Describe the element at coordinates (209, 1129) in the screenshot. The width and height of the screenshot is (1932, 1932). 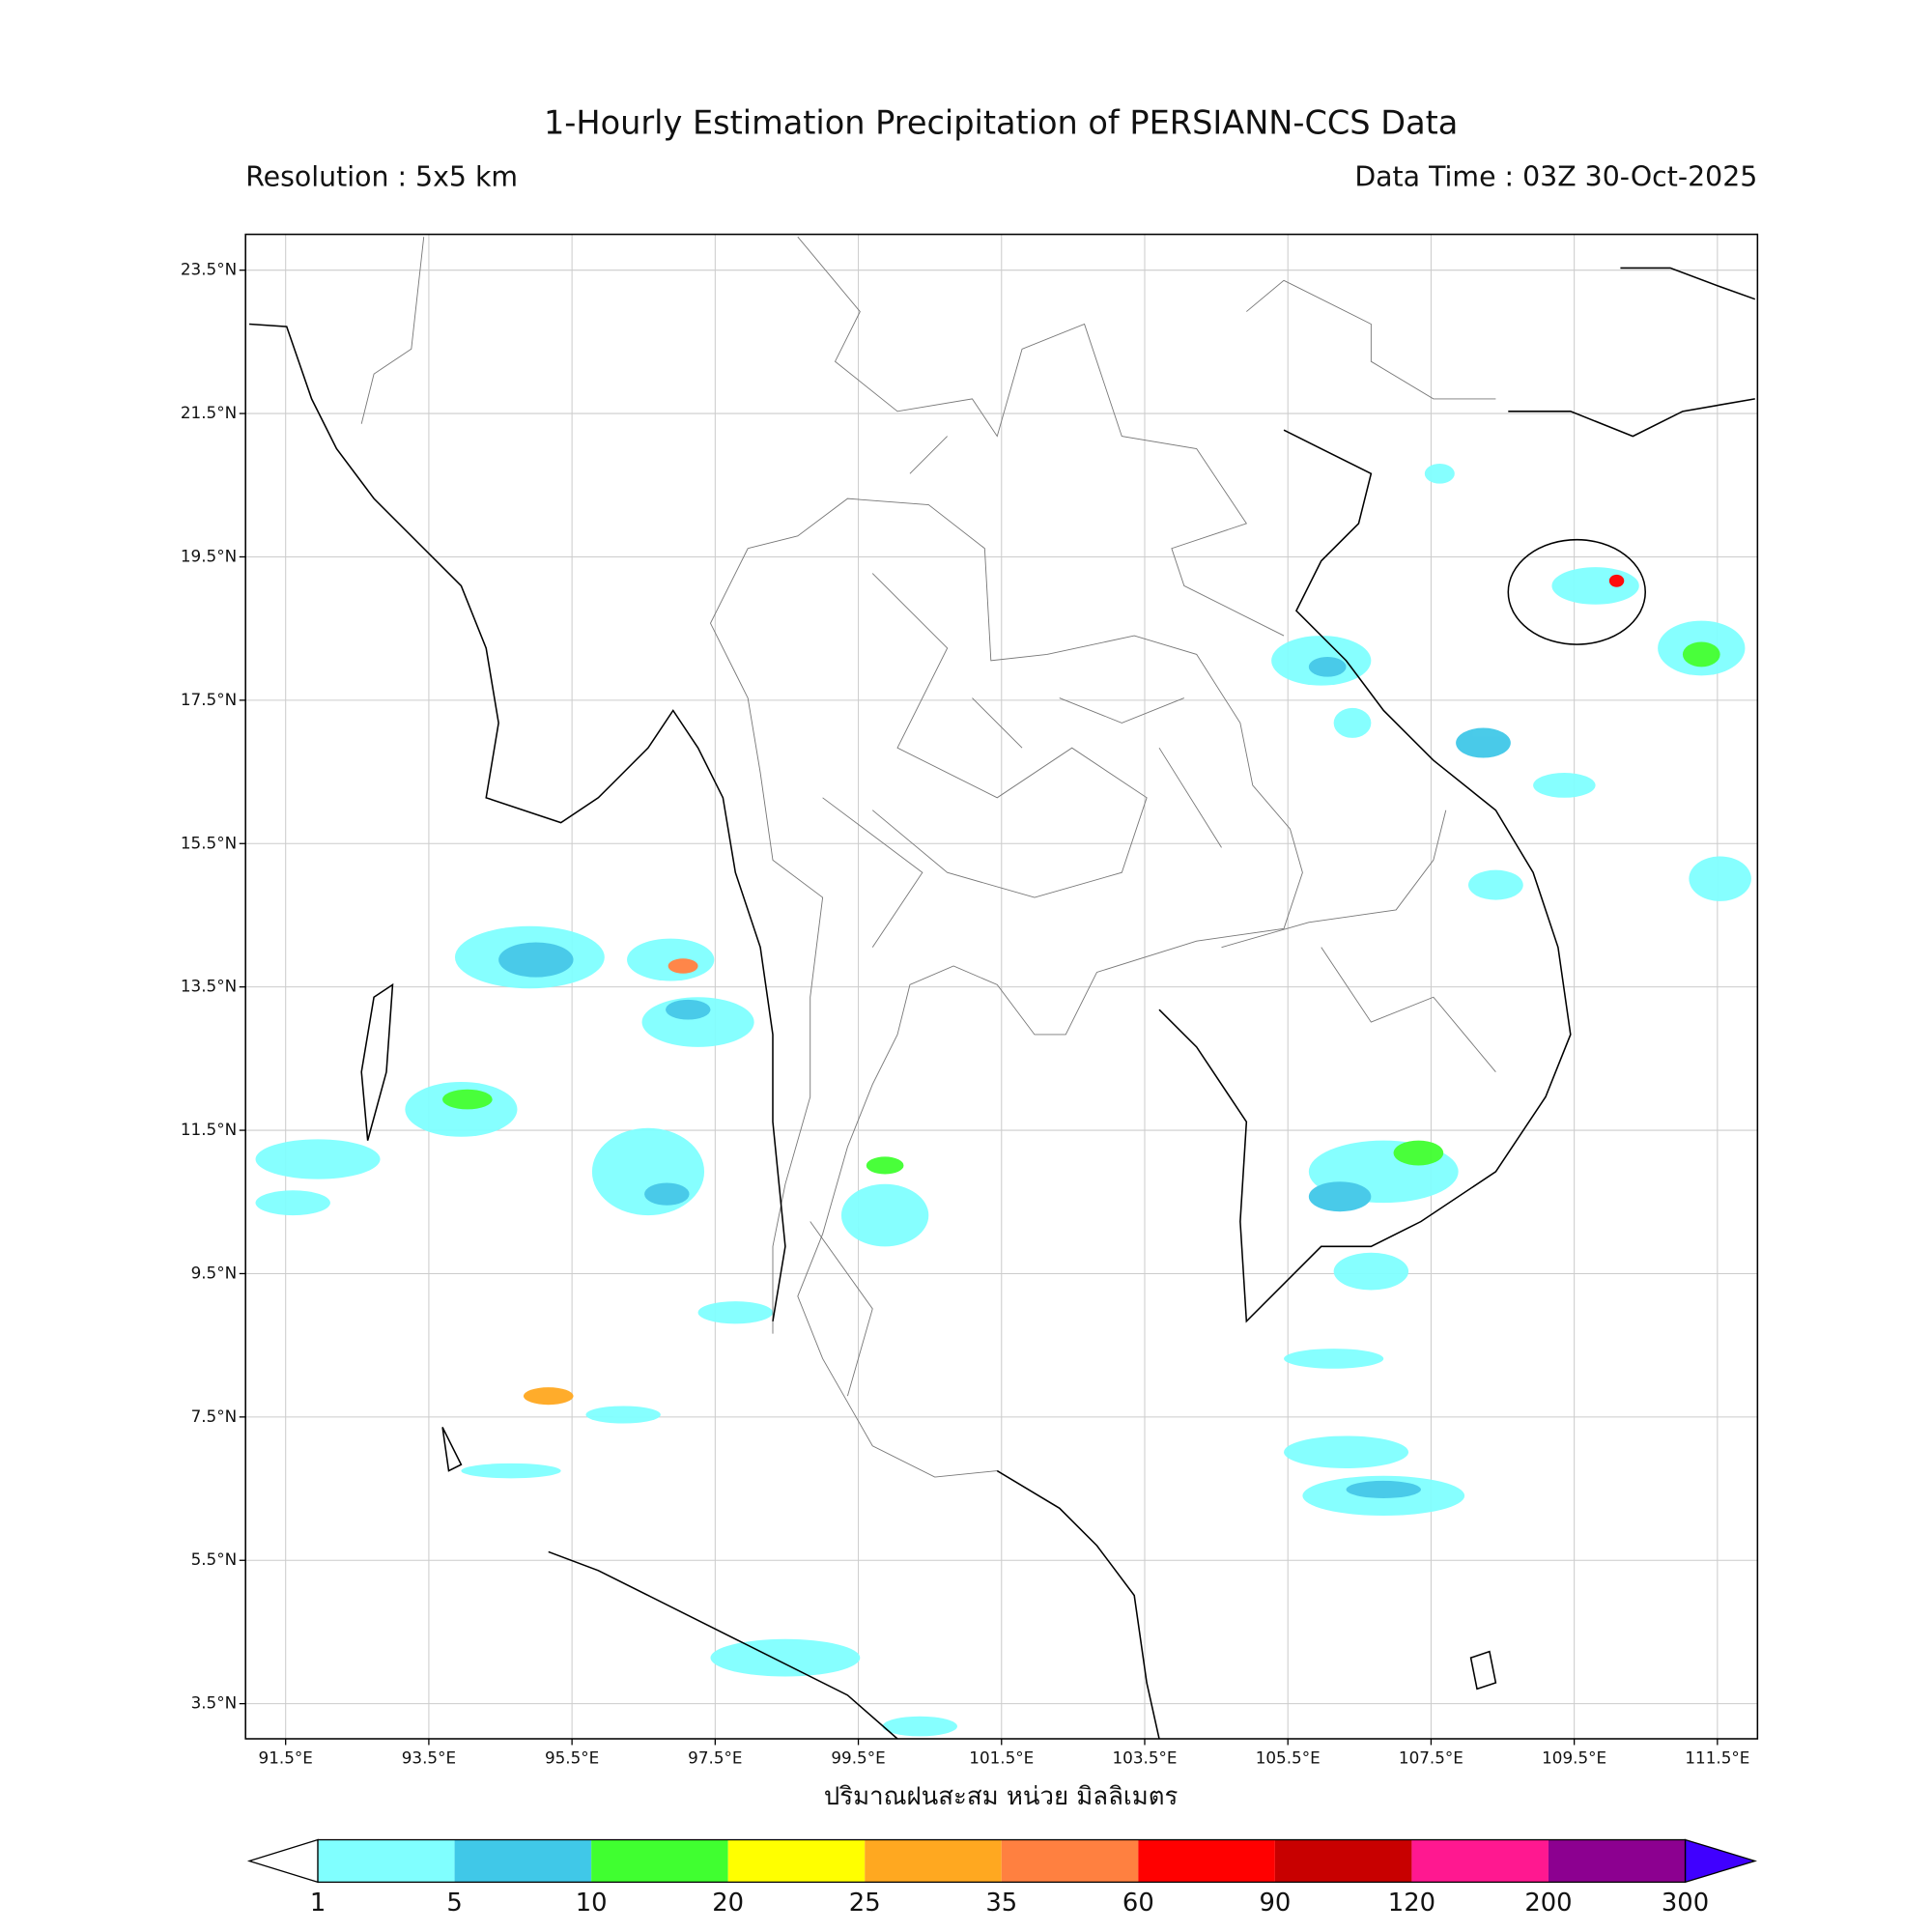
I see `y-tick-label: 11.5°N` at that location.